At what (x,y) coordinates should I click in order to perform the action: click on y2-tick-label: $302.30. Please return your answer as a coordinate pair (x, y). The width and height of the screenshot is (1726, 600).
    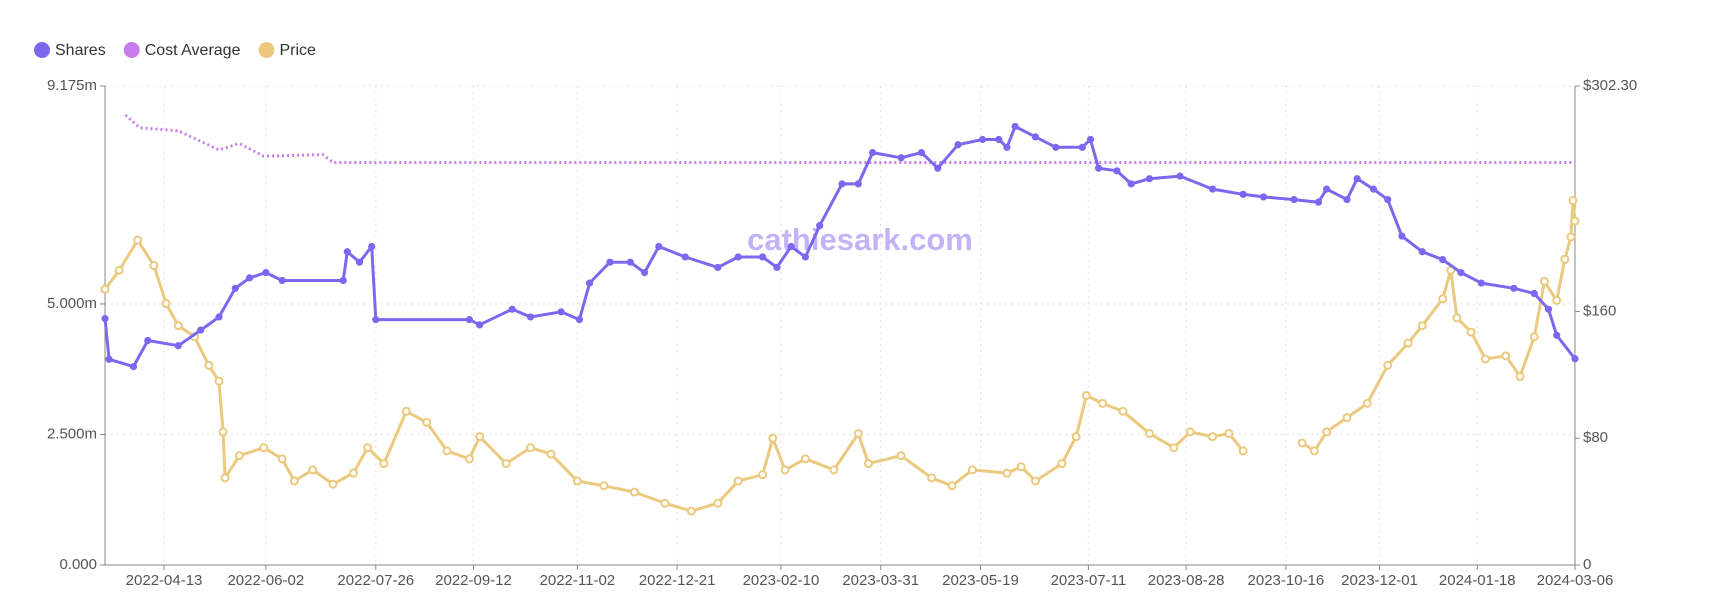
    Looking at the image, I should click on (1610, 85).